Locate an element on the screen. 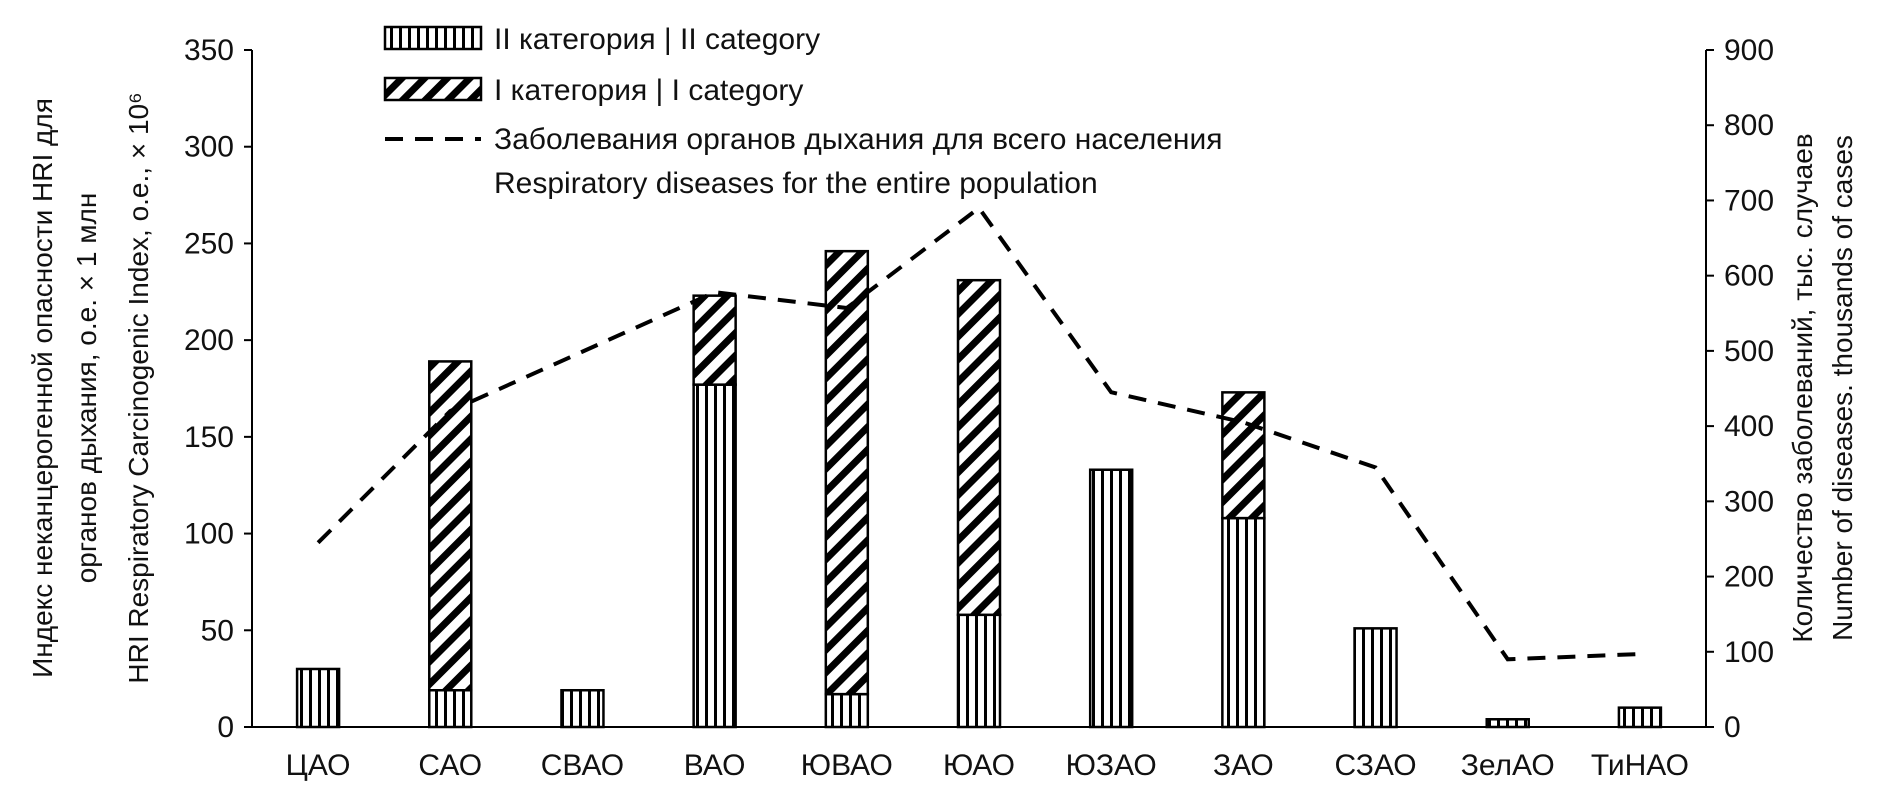 This screenshot has height=797, width=1891. x-tick-label: ЦАО is located at coordinates (318, 765).